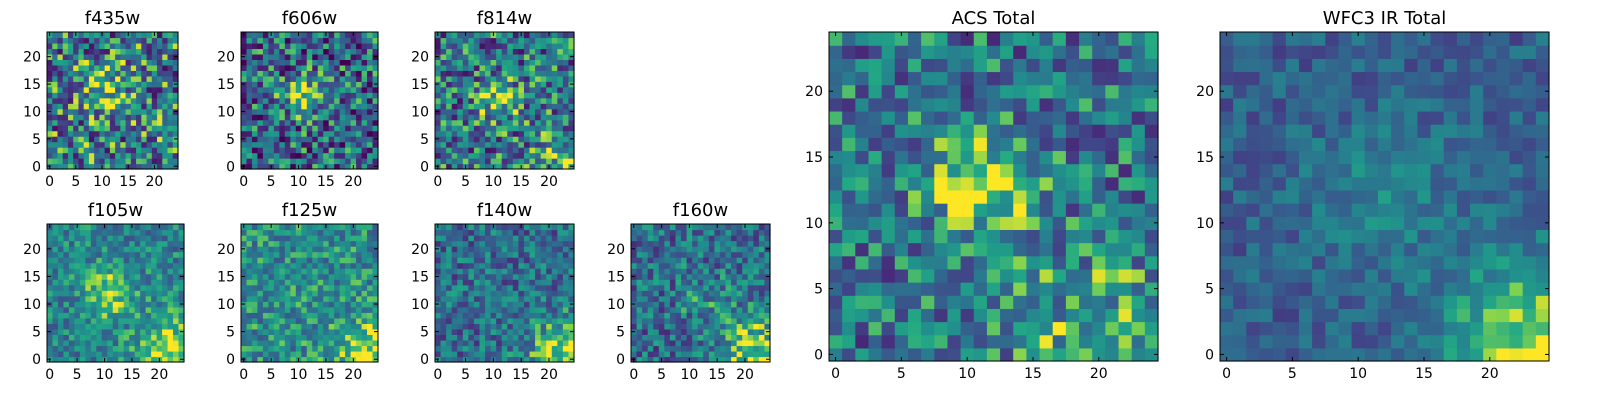 The image size is (1600, 400). I want to click on x-tick-label: 10, so click(299, 182).